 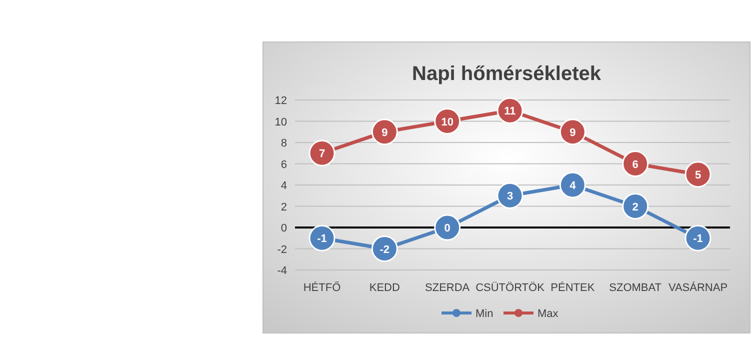 I want to click on x-tick-label: SZERDA, so click(x=447, y=288).